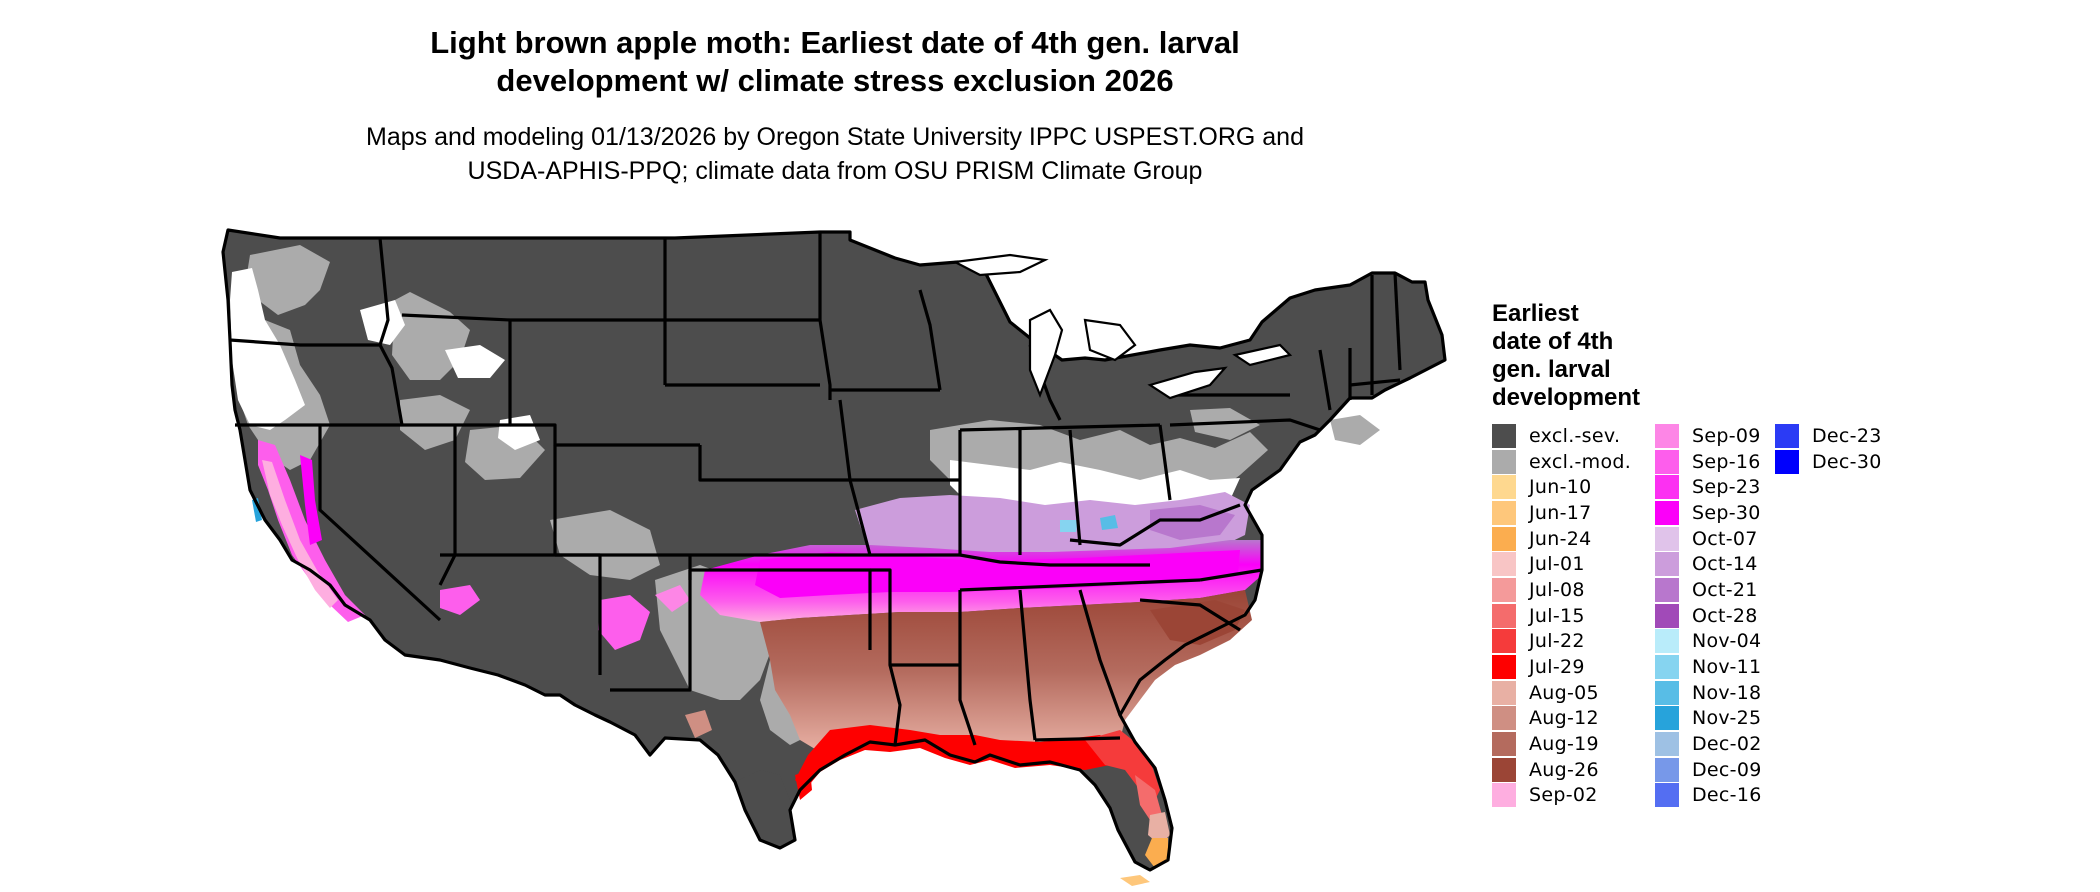 The width and height of the screenshot is (2100, 892). Describe the element at coordinates (1122, 326) in the screenshot. I see `great-lakes` at that location.